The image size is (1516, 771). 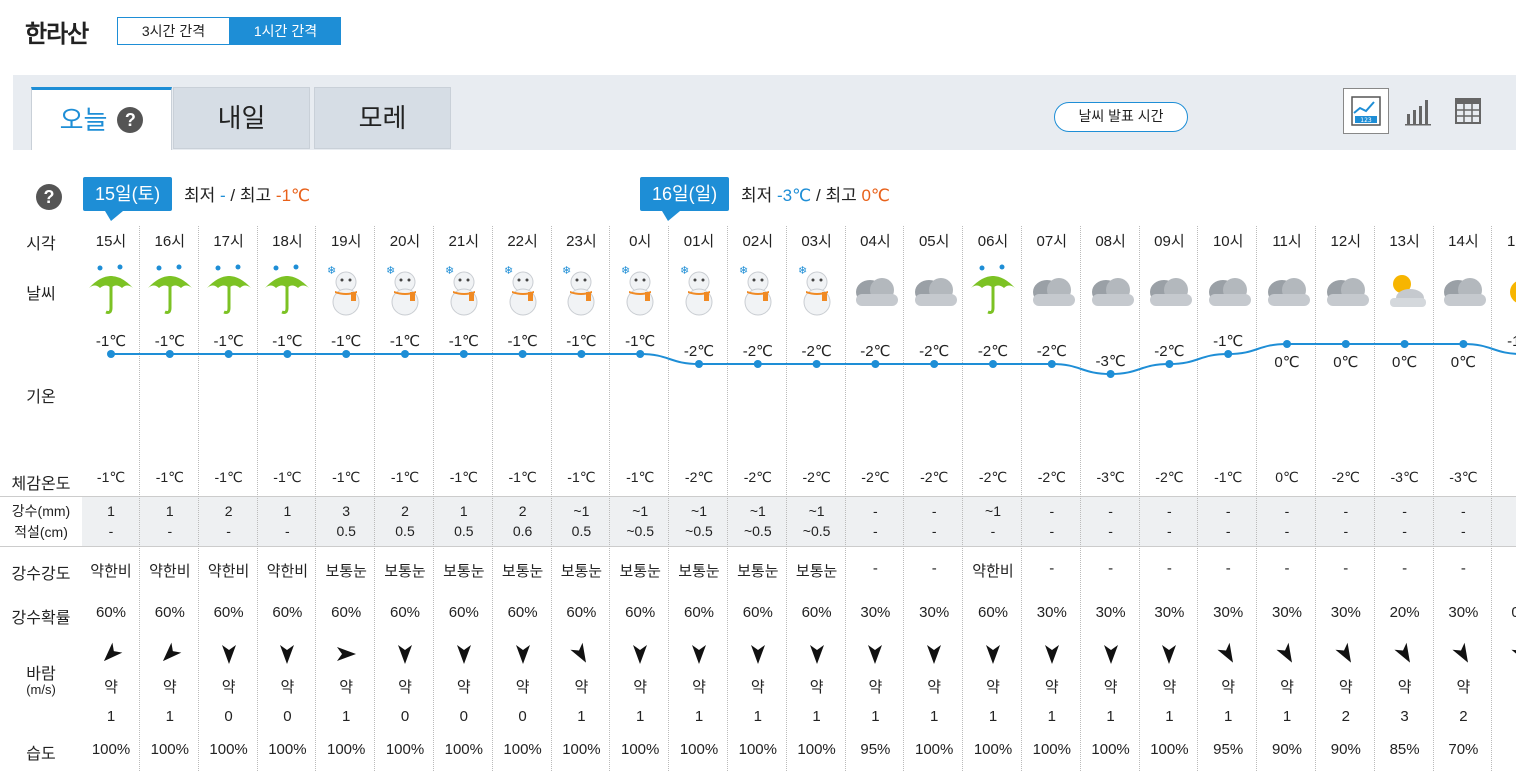 I want to click on temp-label: -2℃, so click(x=875, y=351).